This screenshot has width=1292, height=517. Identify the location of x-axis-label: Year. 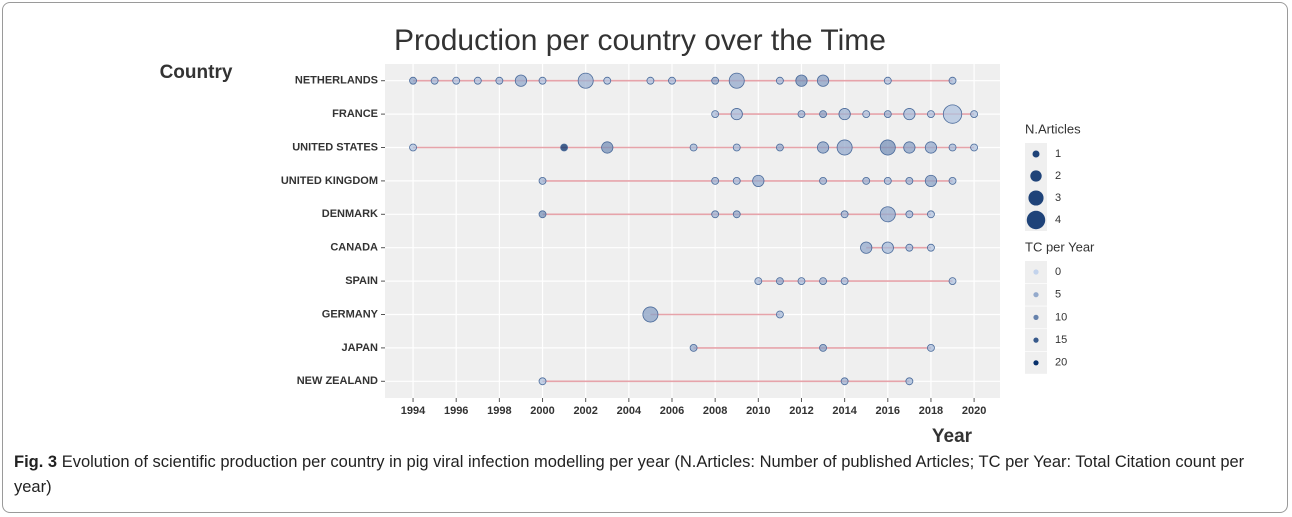
(952, 435).